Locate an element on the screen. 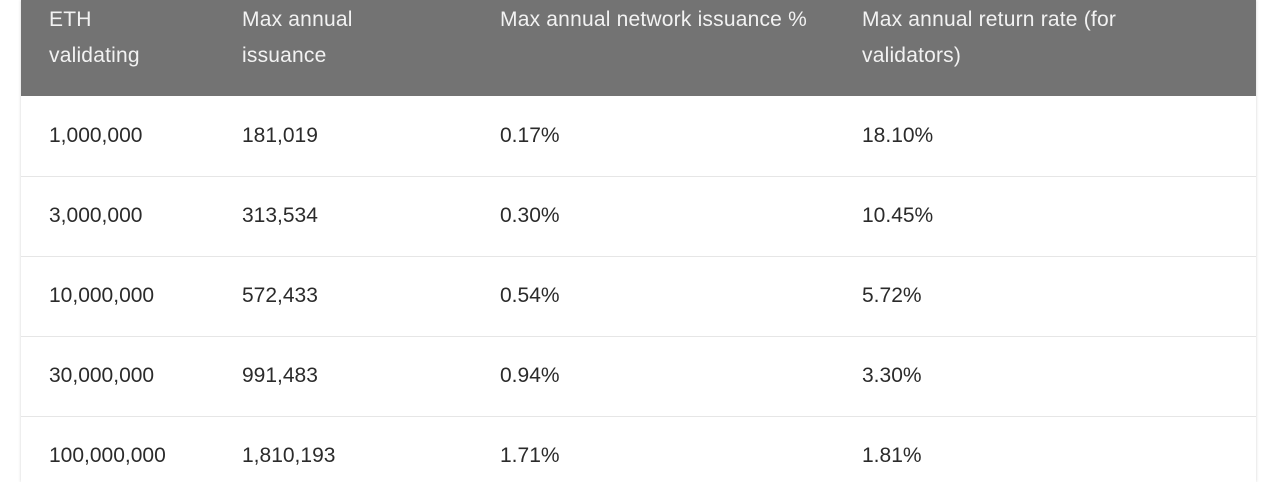 The height and width of the screenshot is (482, 1280). column-header-network-issuance-percent: Max annual network issuance % is located at coordinates (653, 19).